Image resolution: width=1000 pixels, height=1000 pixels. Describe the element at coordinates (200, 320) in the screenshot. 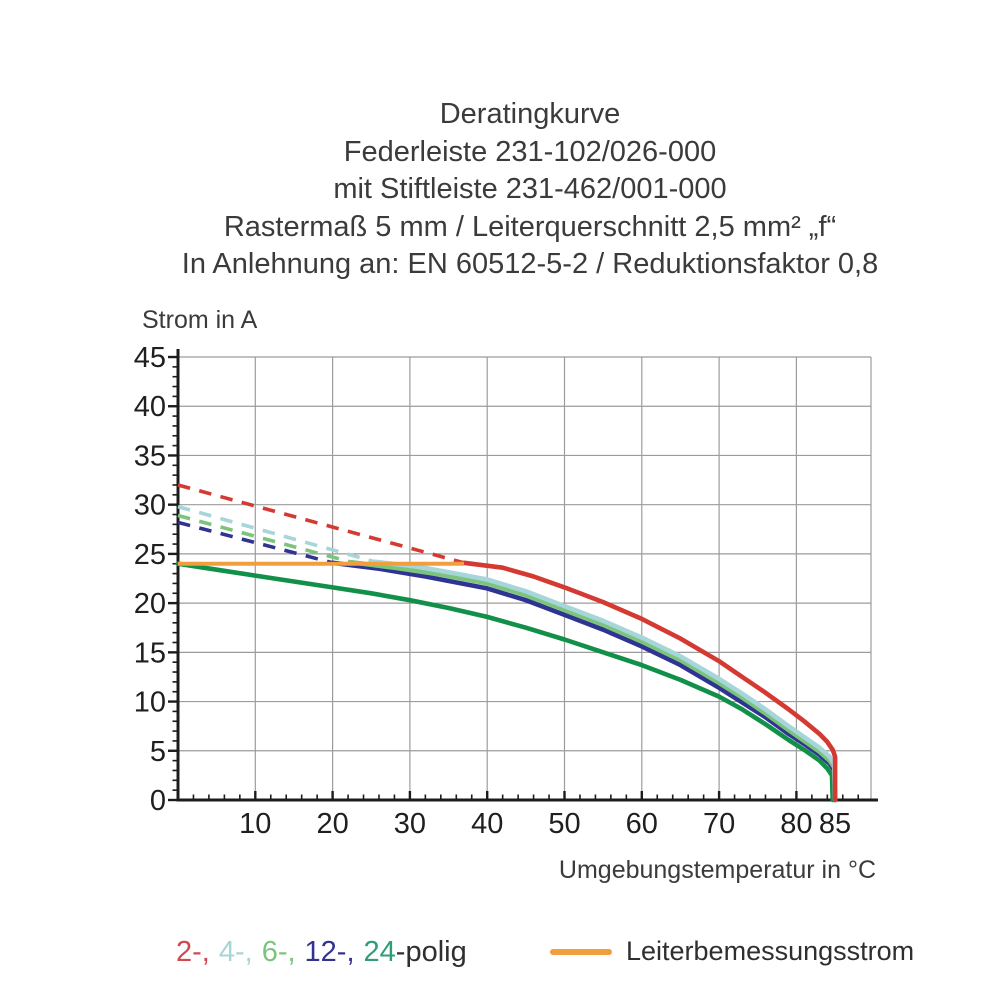

I see `y-axis-label: Strom in A` at that location.